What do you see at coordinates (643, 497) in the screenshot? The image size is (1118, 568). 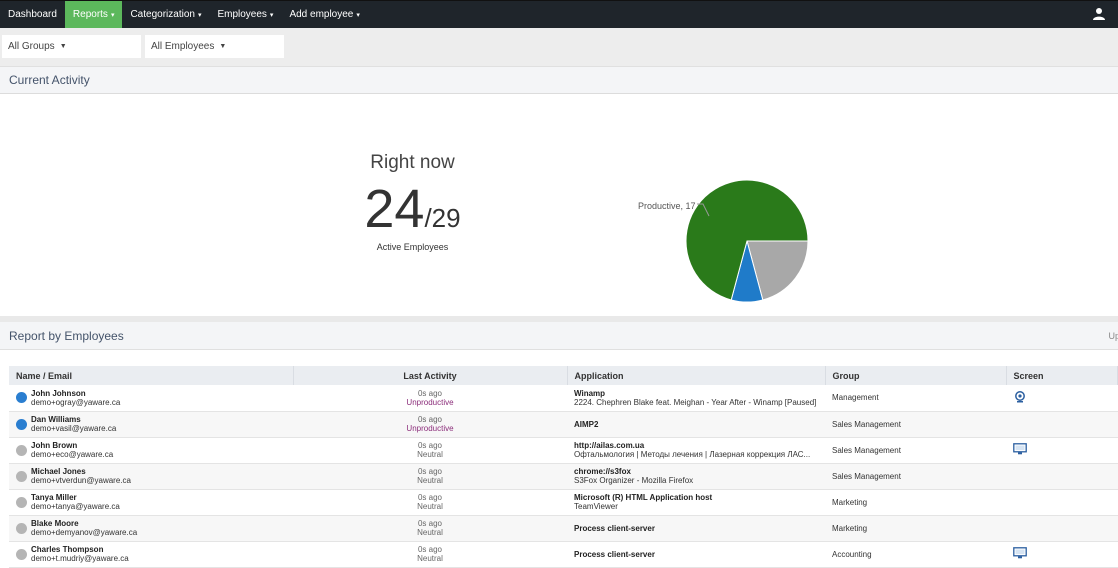 I see `application-name: Microsoft (R) HTML Application host` at bounding box center [643, 497].